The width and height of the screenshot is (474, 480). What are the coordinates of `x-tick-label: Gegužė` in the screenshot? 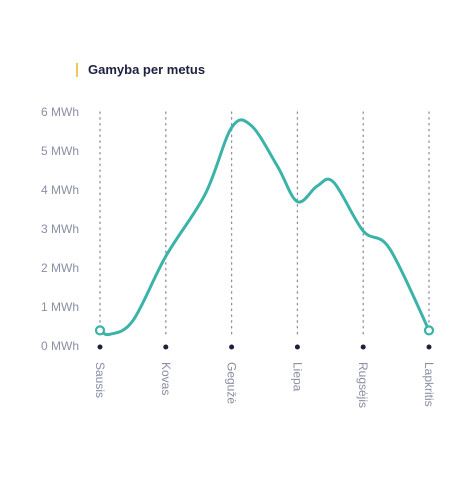 It's located at (232, 383).